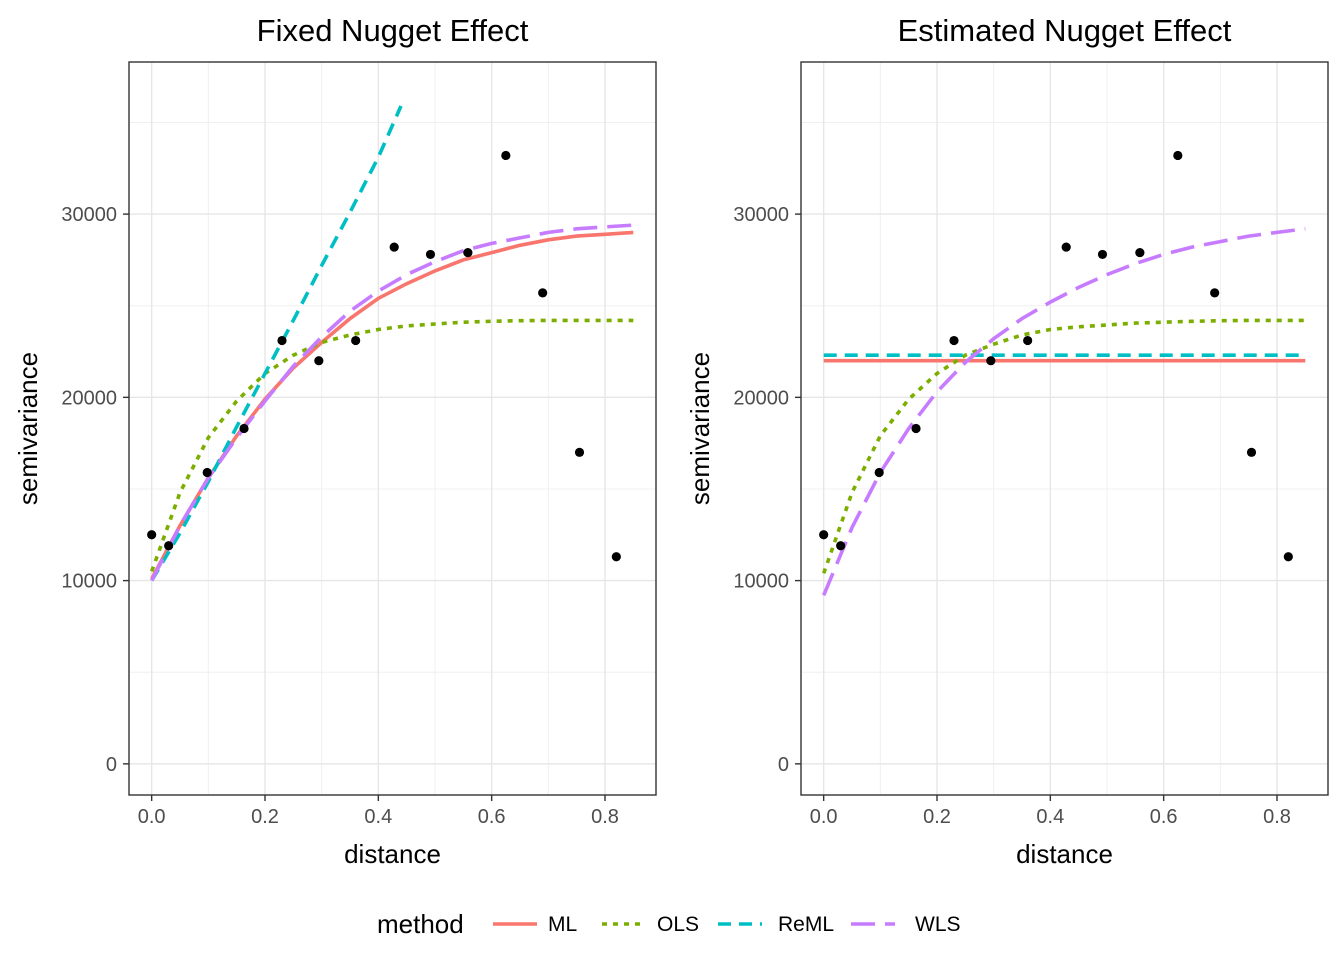 This screenshot has width=1344, height=960. I want to click on chart-title: Fixed Nugget Effect, so click(393, 30).